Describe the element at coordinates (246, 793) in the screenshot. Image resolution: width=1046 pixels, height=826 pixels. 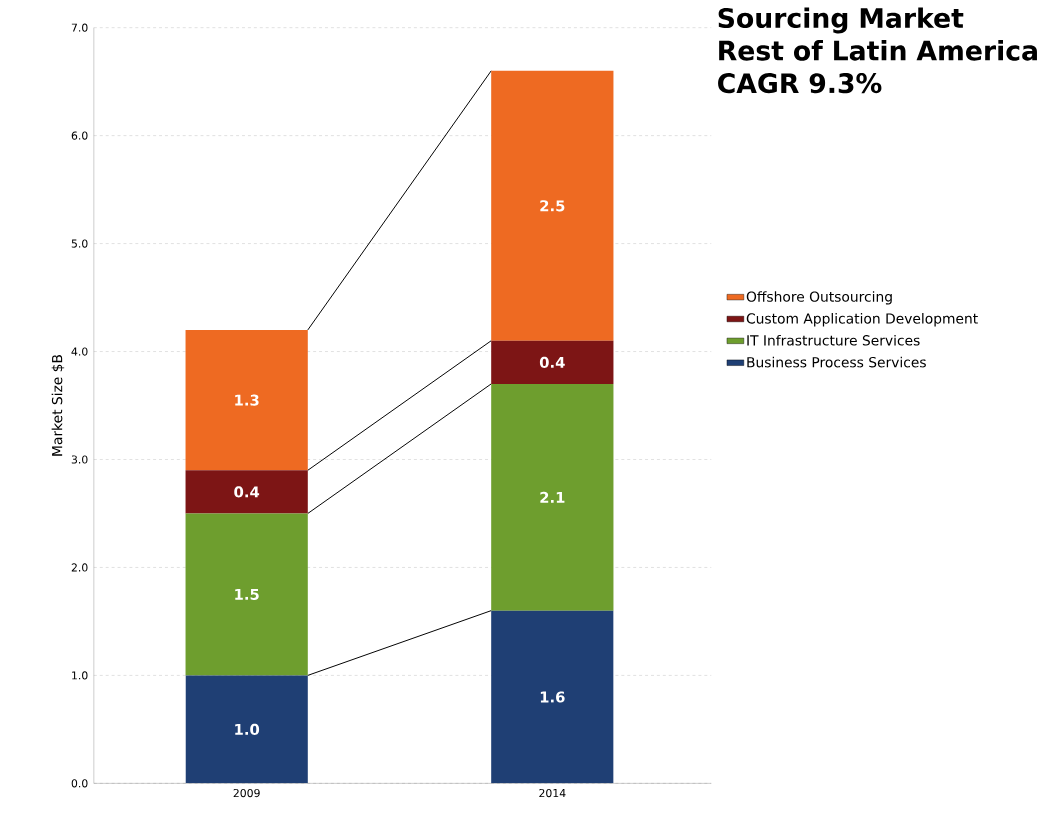
I see `x-tick-label: 2009` at that location.